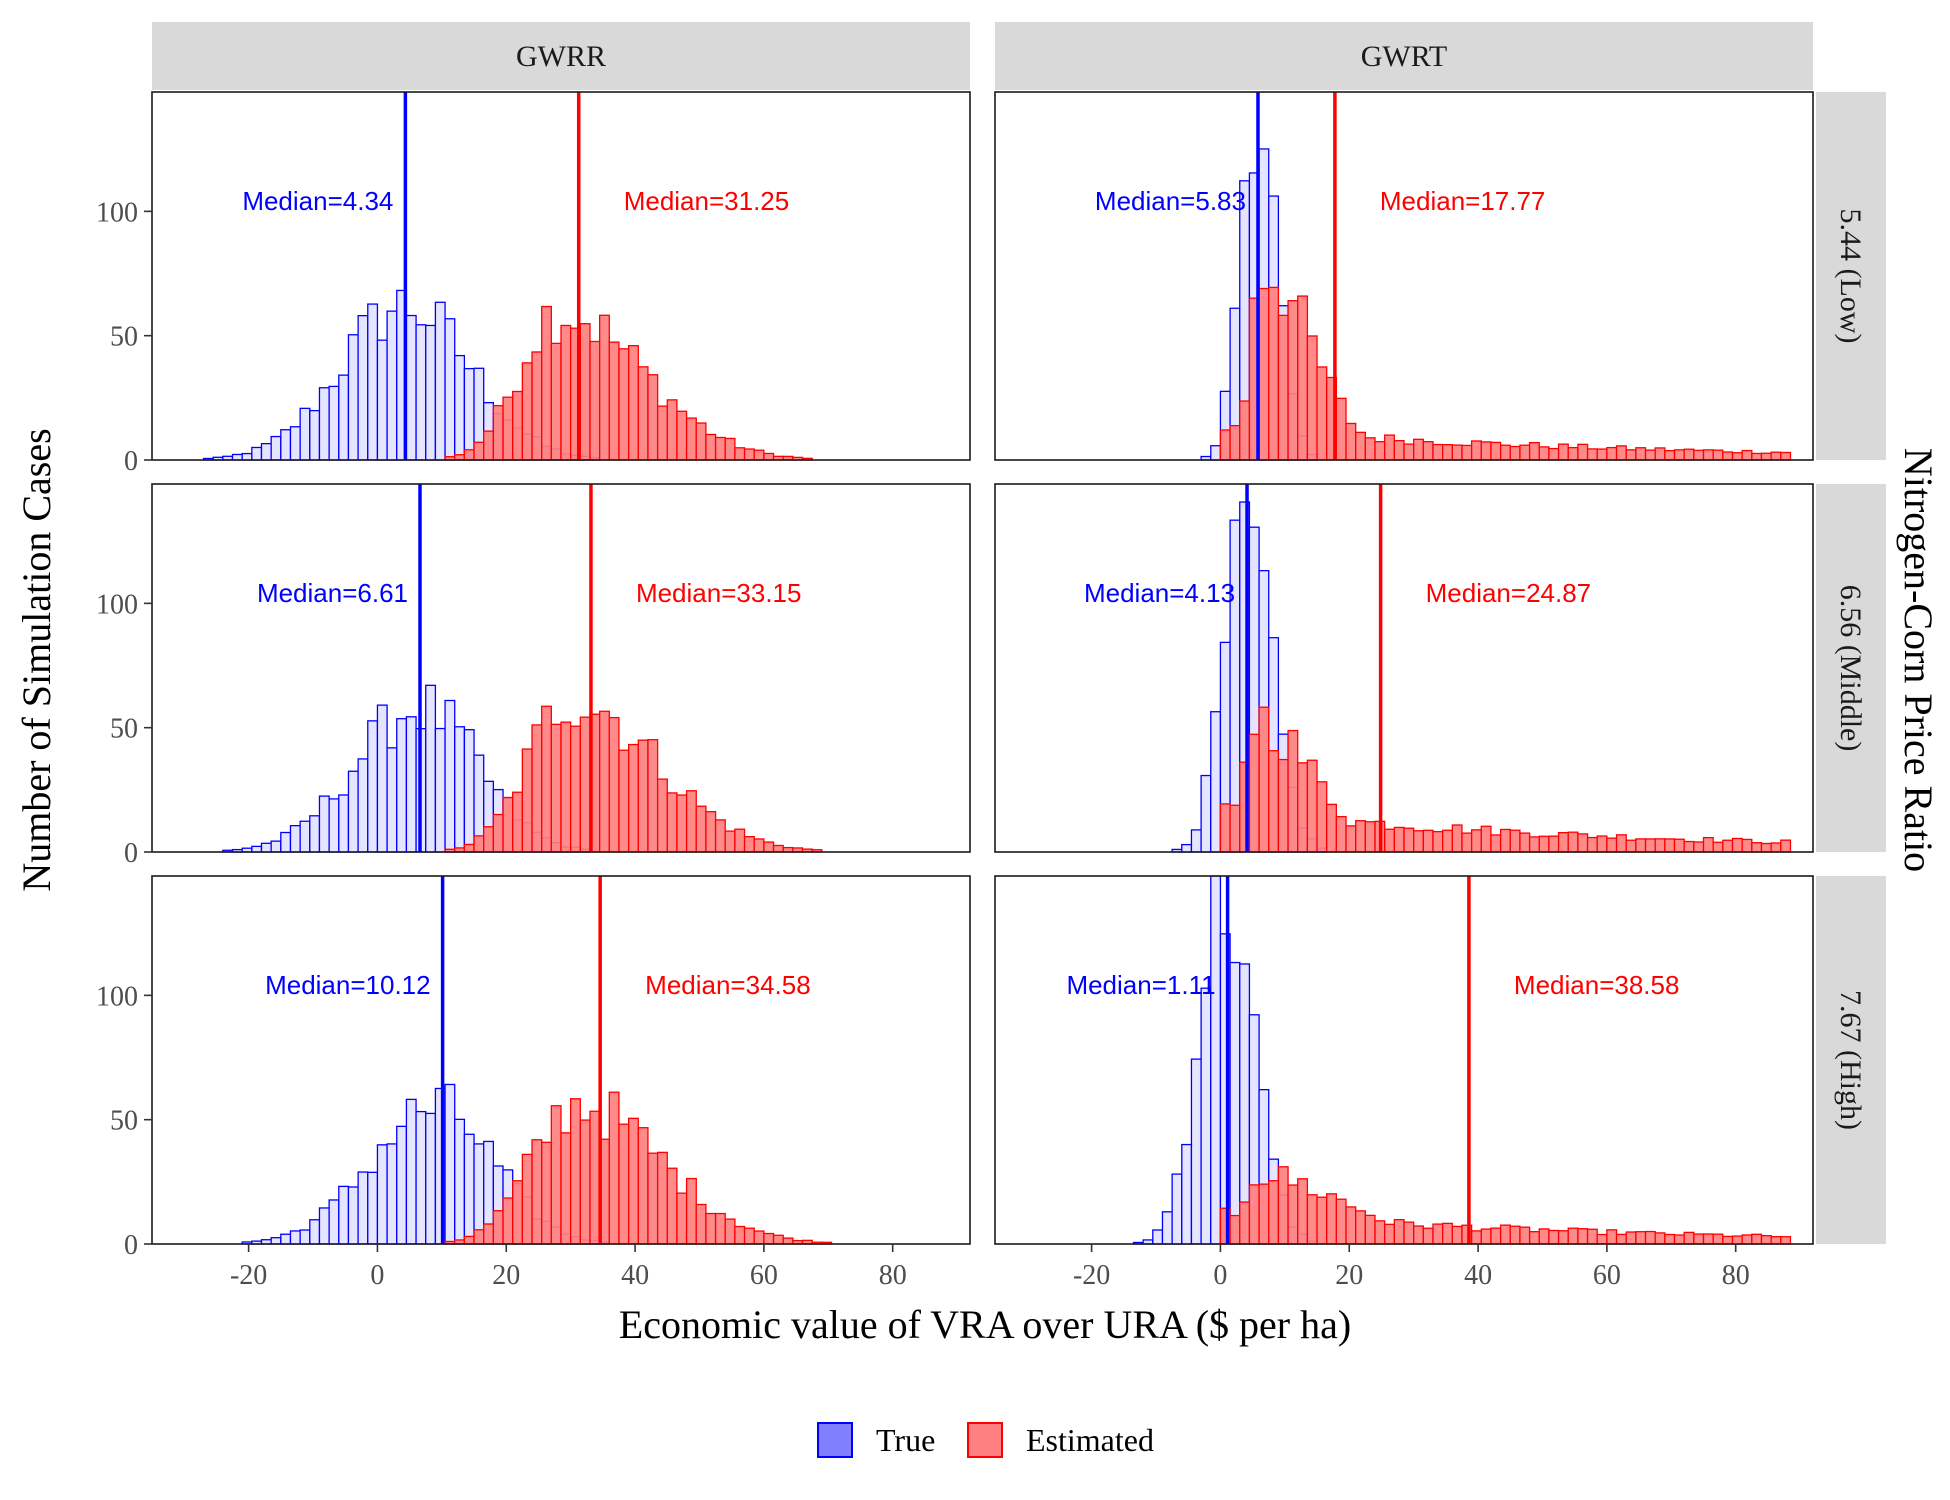 This screenshot has height=1500, width=1950. I want to click on median-label-true: Median=1.11, so click(1140, 985).